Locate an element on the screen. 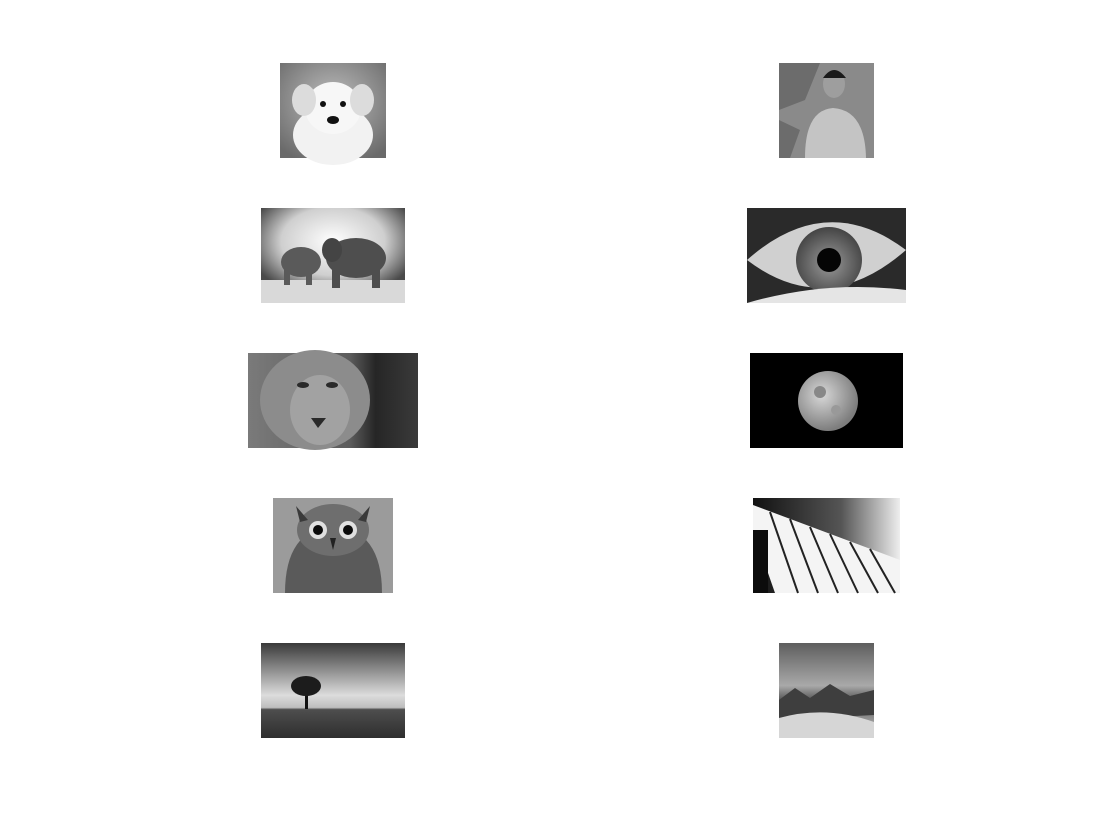 The width and height of the screenshot is (1120, 840). image-mountain is located at coordinates (826, 690).